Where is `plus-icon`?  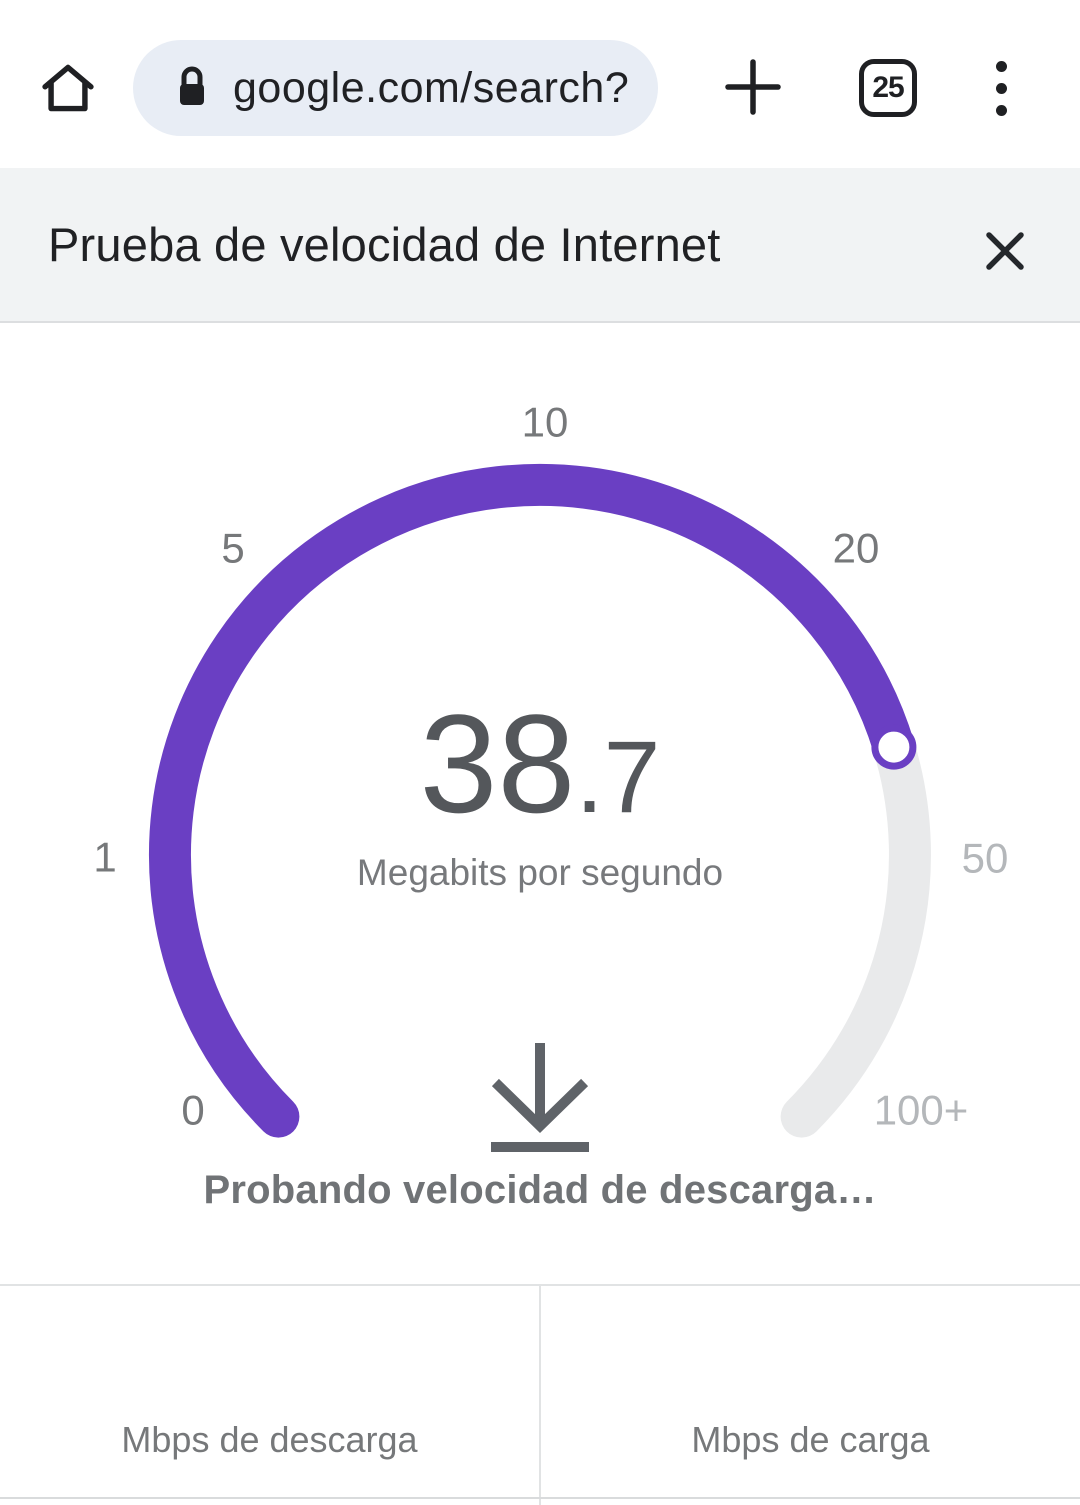 plus-icon is located at coordinates (753, 87).